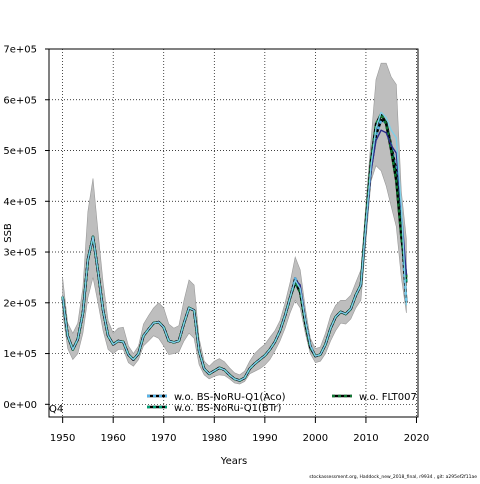 The height and width of the screenshot is (484, 480). I want to click on x-axis-title: Years, so click(233, 461).